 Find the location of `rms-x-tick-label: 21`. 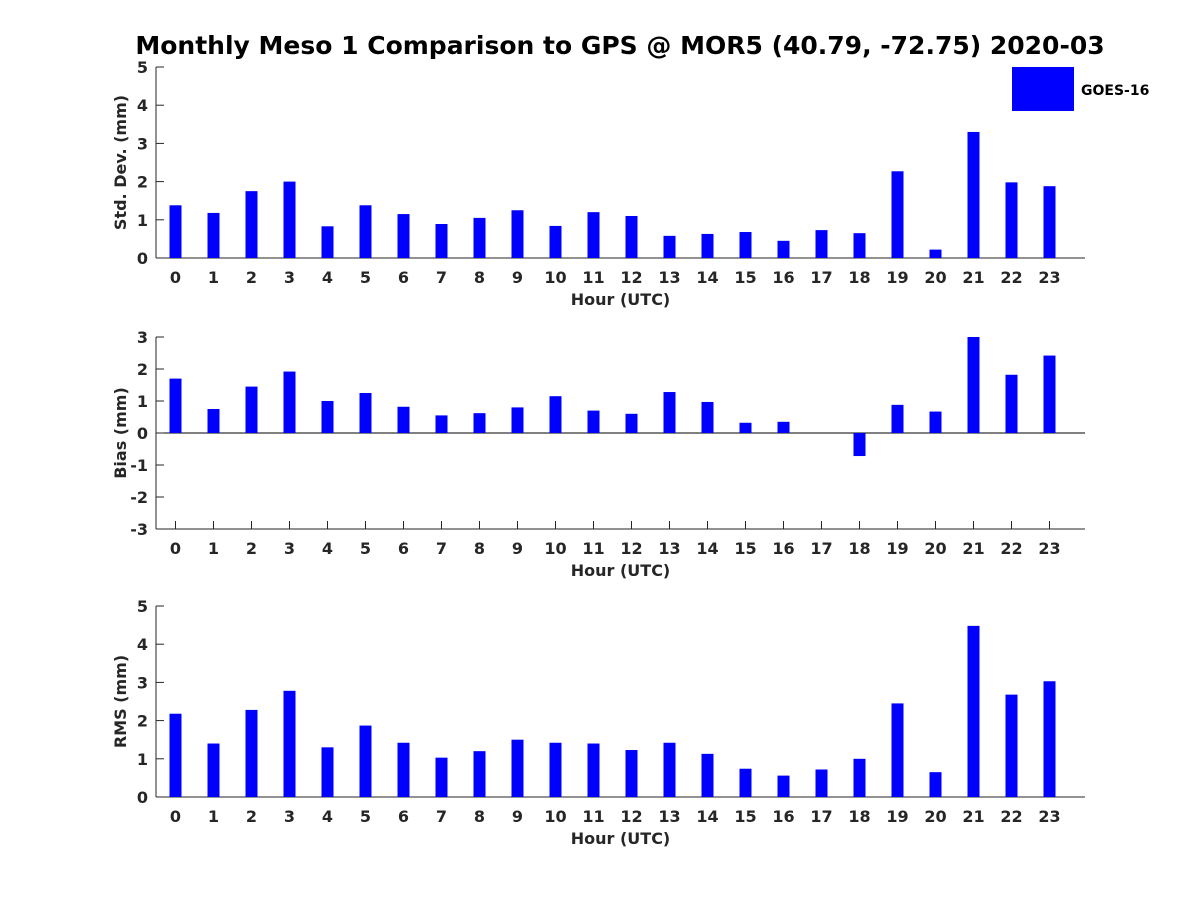

rms-x-tick-label: 21 is located at coordinates (973, 816).